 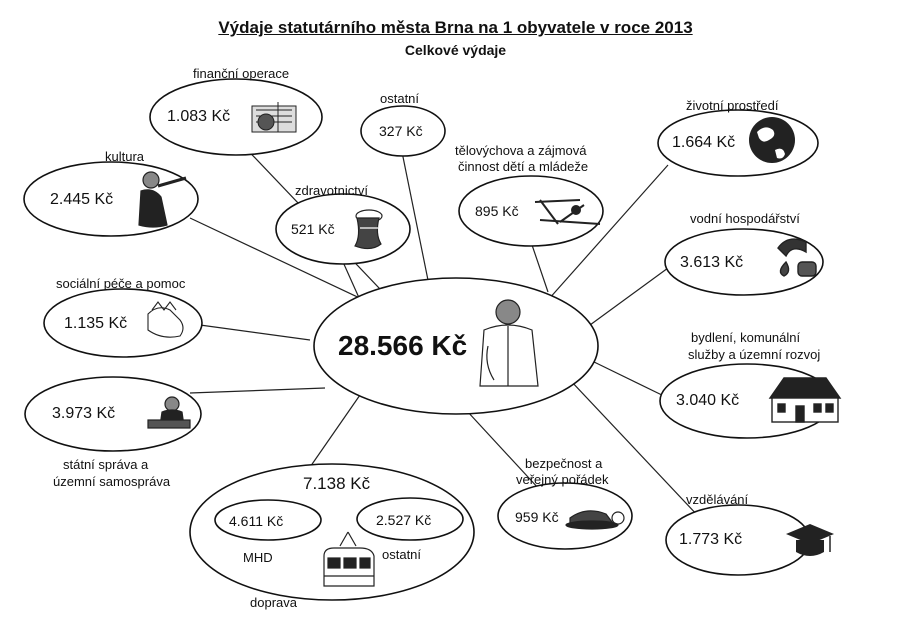 What do you see at coordinates (567, 212) in the screenshot?
I see `gymnast-icon` at bounding box center [567, 212].